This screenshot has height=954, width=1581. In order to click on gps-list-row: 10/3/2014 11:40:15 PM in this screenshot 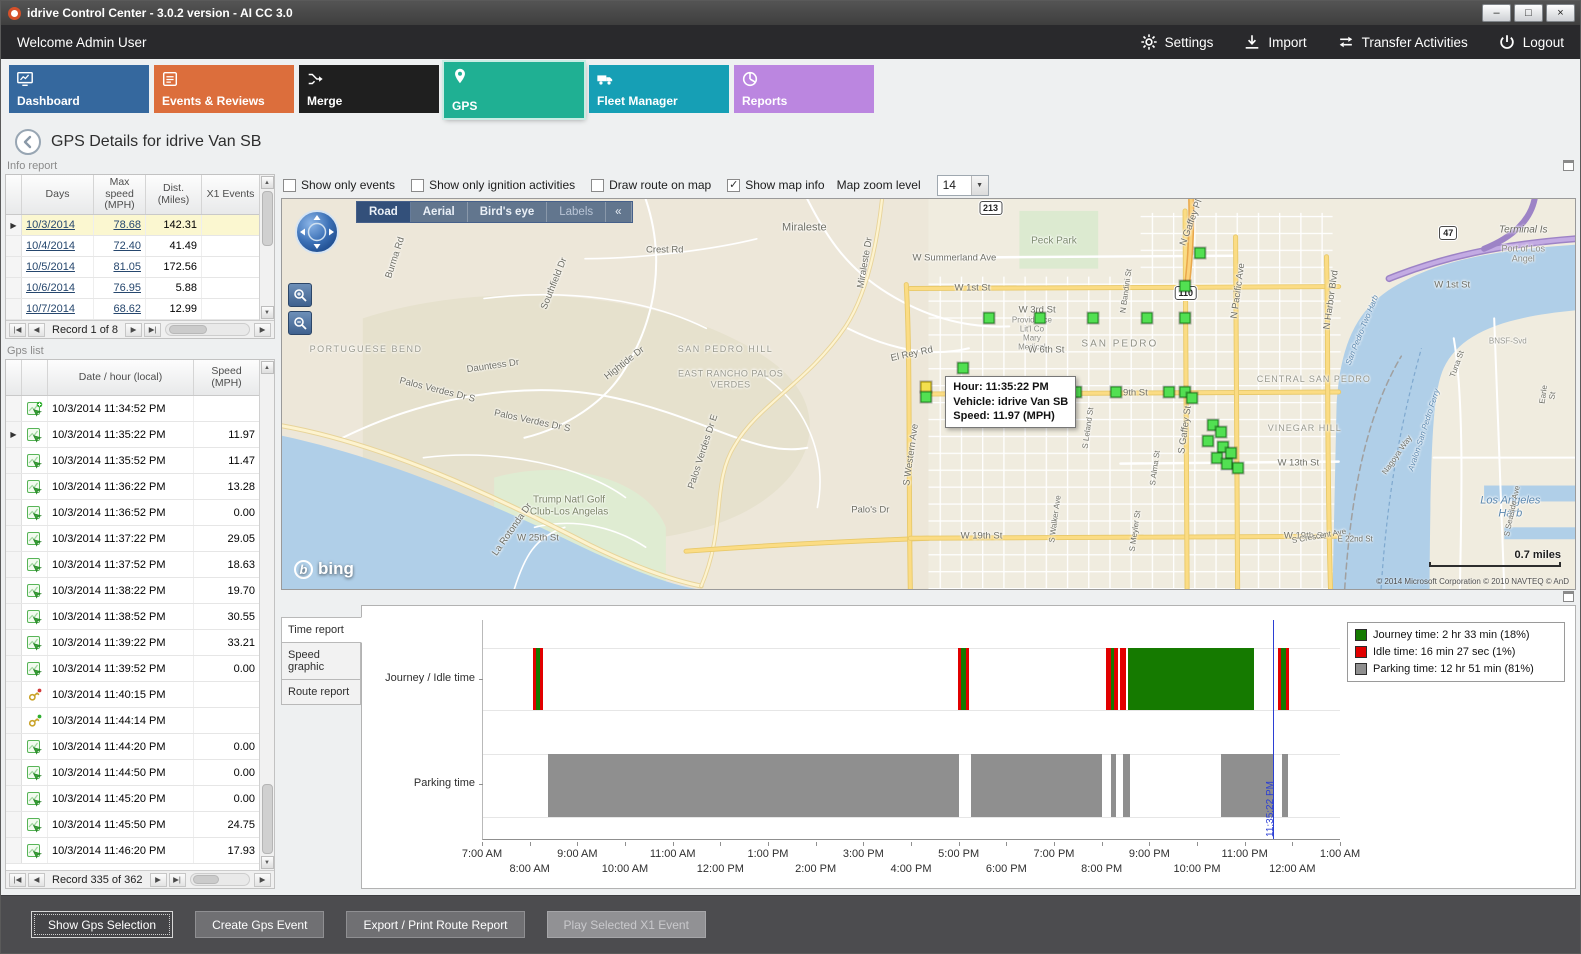, I will do `click(132, 695)`.